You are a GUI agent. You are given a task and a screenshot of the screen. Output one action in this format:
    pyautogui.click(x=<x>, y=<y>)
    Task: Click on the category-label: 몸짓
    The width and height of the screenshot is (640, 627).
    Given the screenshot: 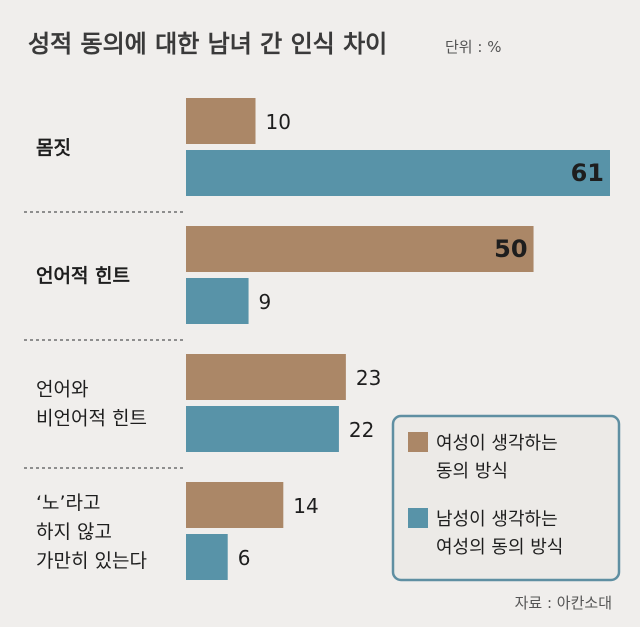 What is the action you would take?
    pyautogui.click(x=53, y=148)
    